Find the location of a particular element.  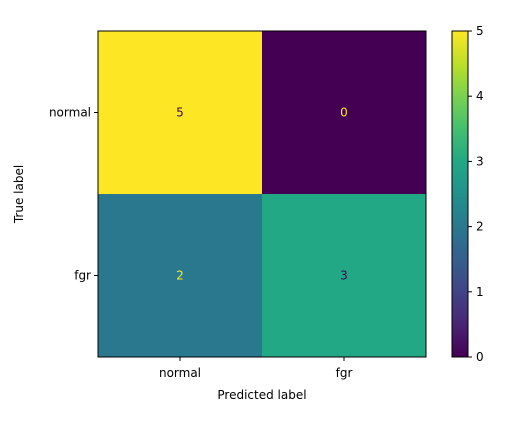

colorbar-tick-label: 3 is located at coordinates (480, 161).